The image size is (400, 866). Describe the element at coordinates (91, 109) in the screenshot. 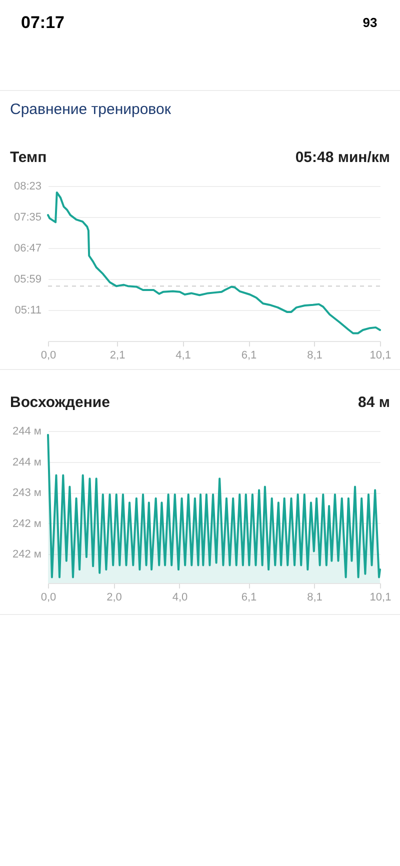

I see `text: Сравнение тренировок` at that location.